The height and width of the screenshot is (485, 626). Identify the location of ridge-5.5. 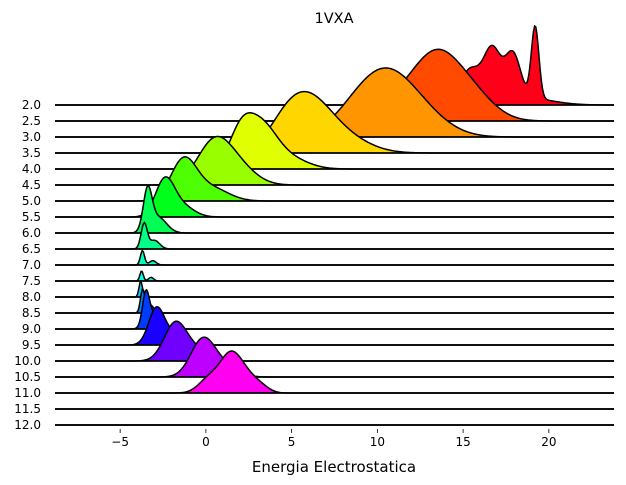
(334, 197).